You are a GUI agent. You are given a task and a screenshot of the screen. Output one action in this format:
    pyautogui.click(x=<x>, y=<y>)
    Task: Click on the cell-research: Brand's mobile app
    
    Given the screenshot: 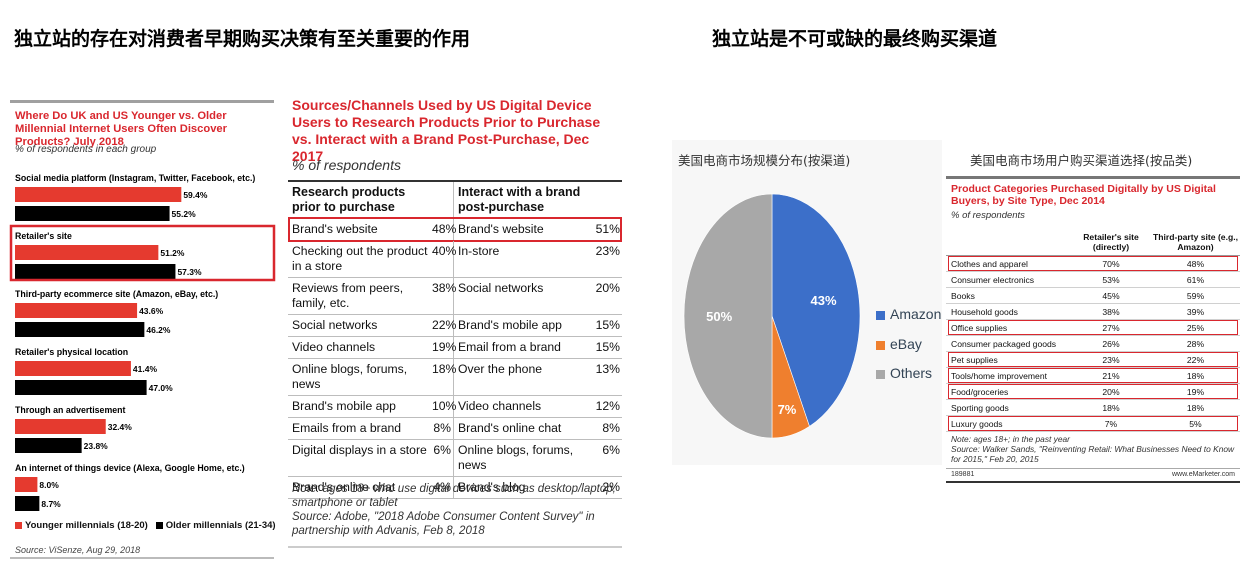 What is the action you would take?
    pyautogui.click(x=344, y=406)
    